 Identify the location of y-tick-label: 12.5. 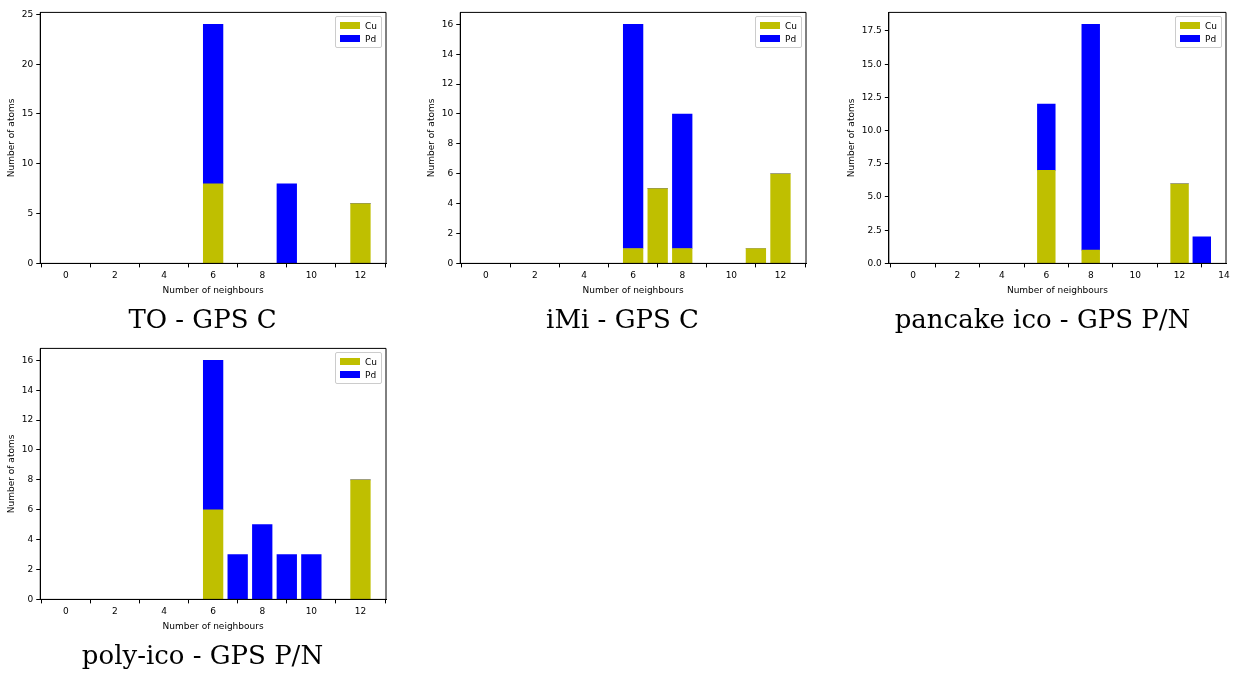
(871, 96).